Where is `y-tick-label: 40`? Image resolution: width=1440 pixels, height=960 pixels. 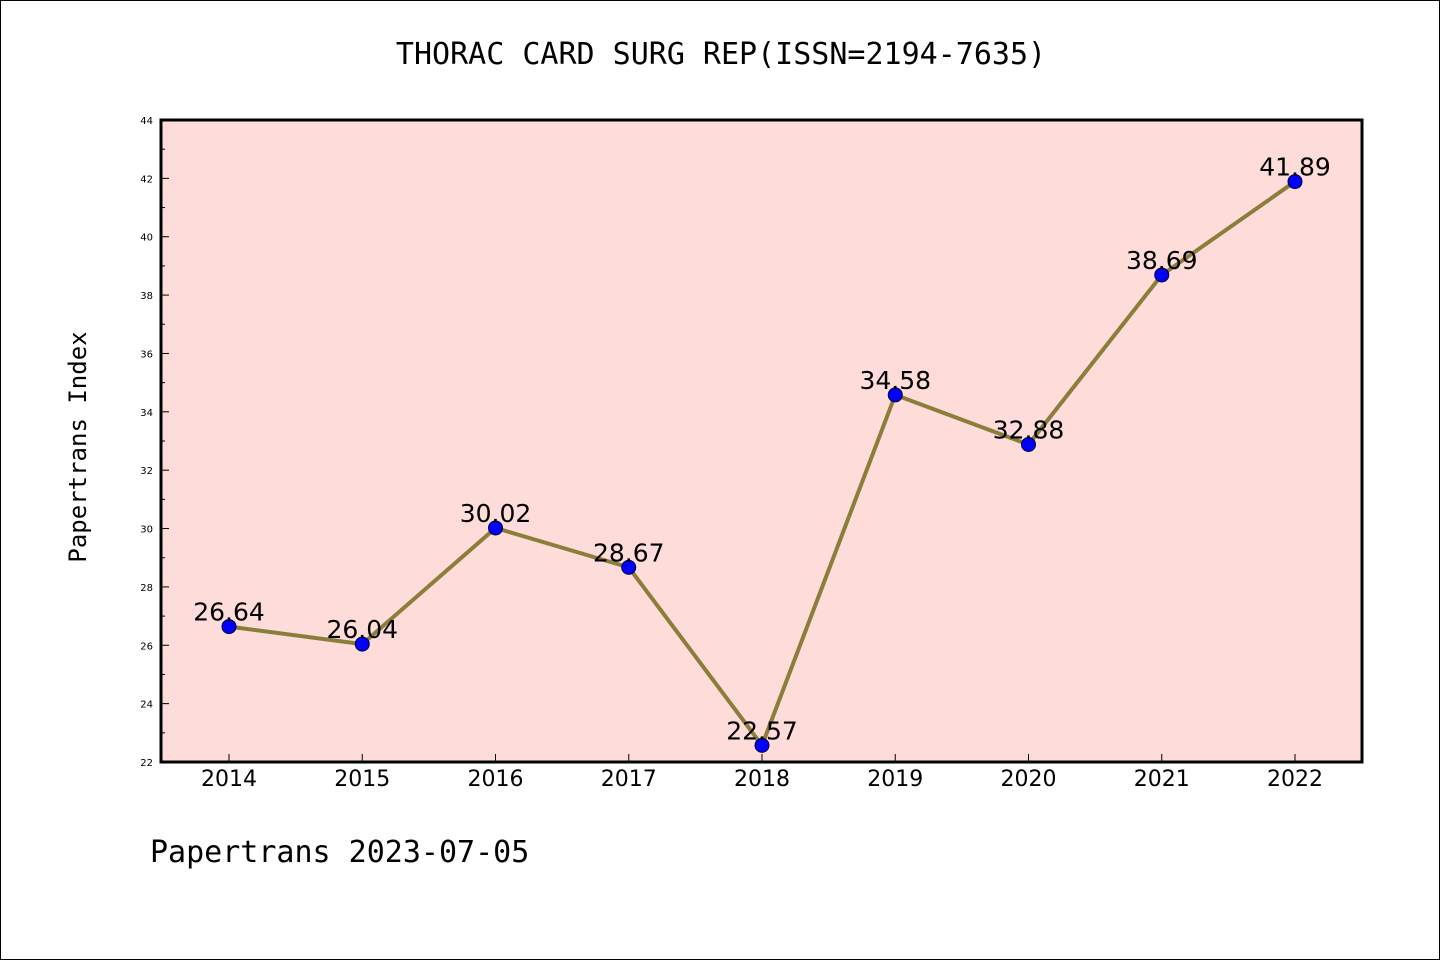
y-tick-label: 40 is located at coordinates (146, 238).